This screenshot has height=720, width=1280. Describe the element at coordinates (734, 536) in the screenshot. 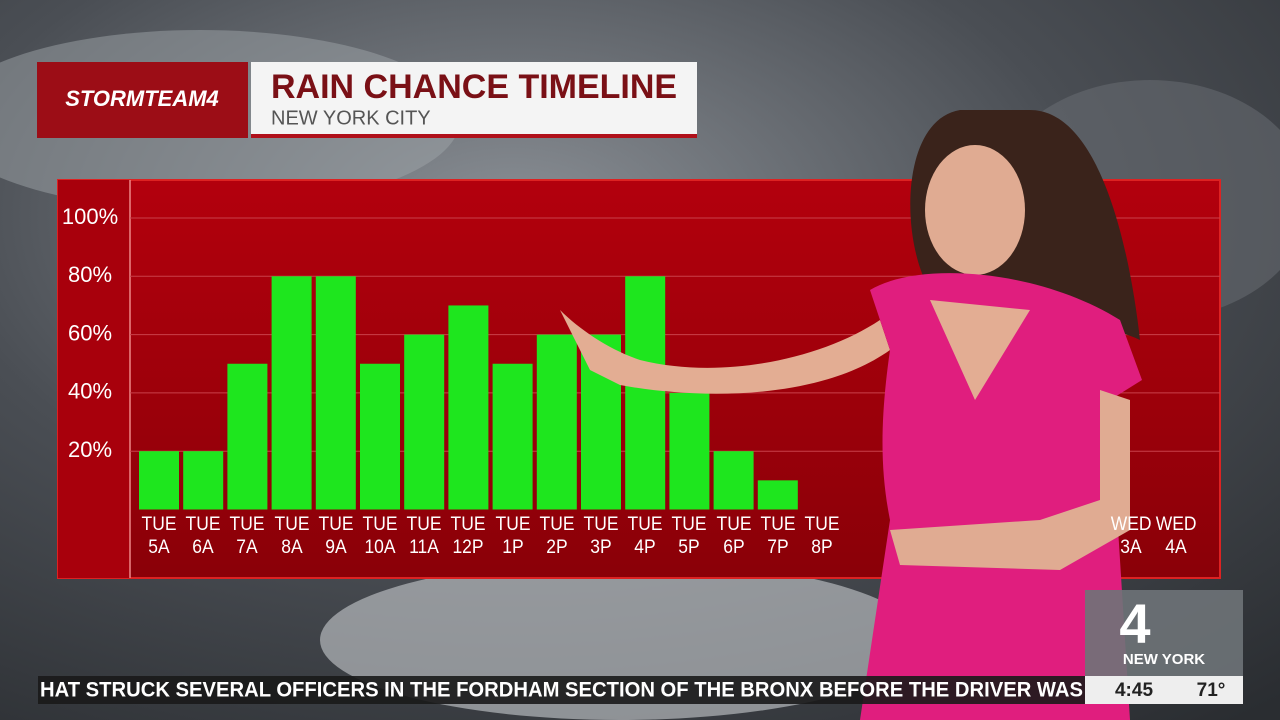

I see `x-tick-label: TUE 6P` at that location.